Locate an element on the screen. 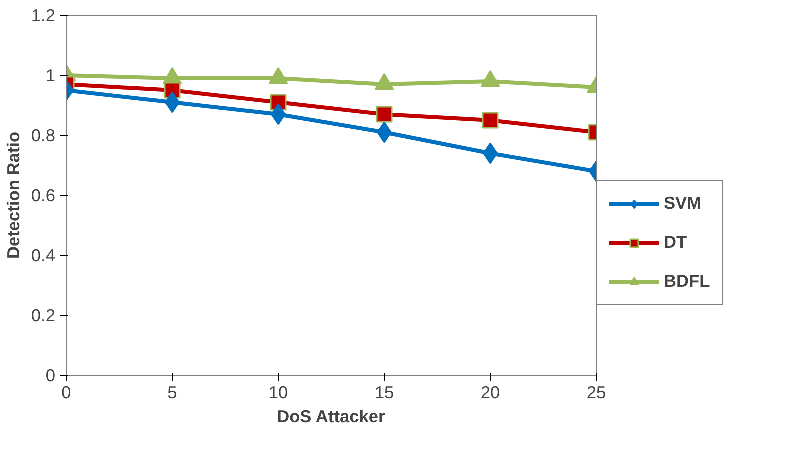  x-tick-label: 0 is located at coordinates (67, 392).